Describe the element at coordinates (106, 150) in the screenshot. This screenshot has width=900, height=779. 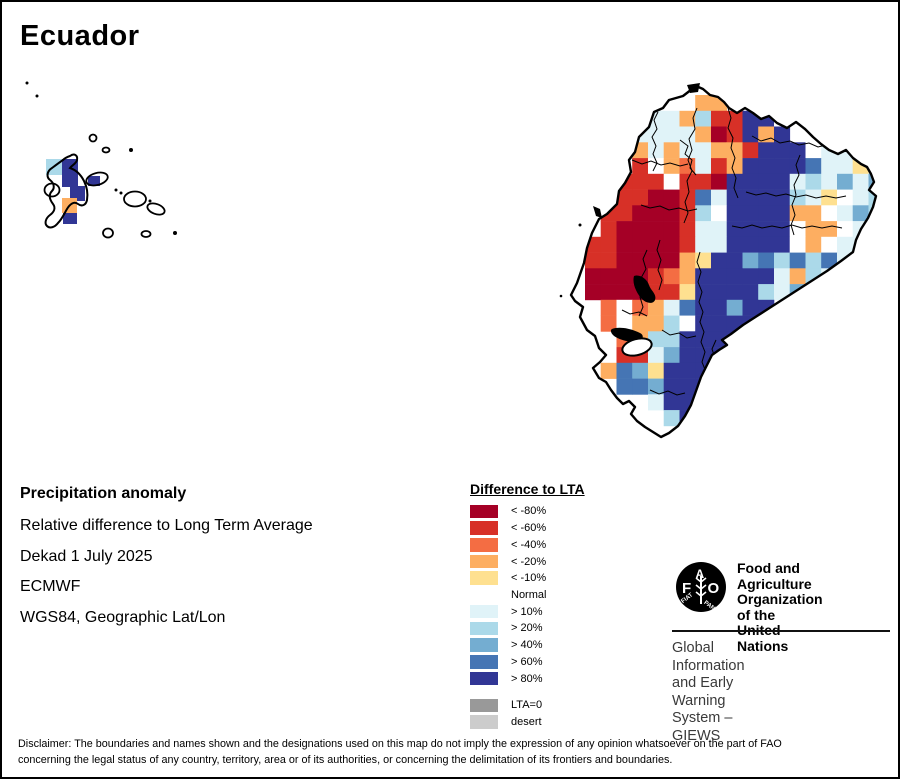
I see `islet-outline` at that location.